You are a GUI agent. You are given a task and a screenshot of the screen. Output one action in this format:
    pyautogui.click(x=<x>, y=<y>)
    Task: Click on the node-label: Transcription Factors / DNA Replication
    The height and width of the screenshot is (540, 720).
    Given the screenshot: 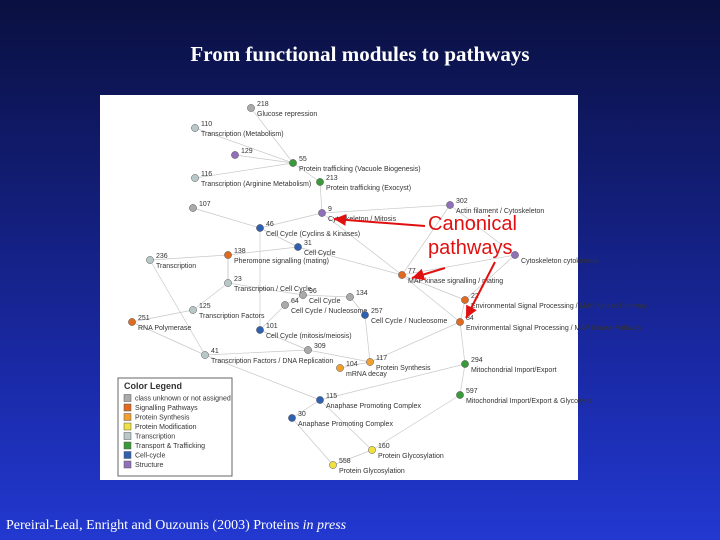 What is the action you would take?
    pyautogui.click(x=272, y=361)
    